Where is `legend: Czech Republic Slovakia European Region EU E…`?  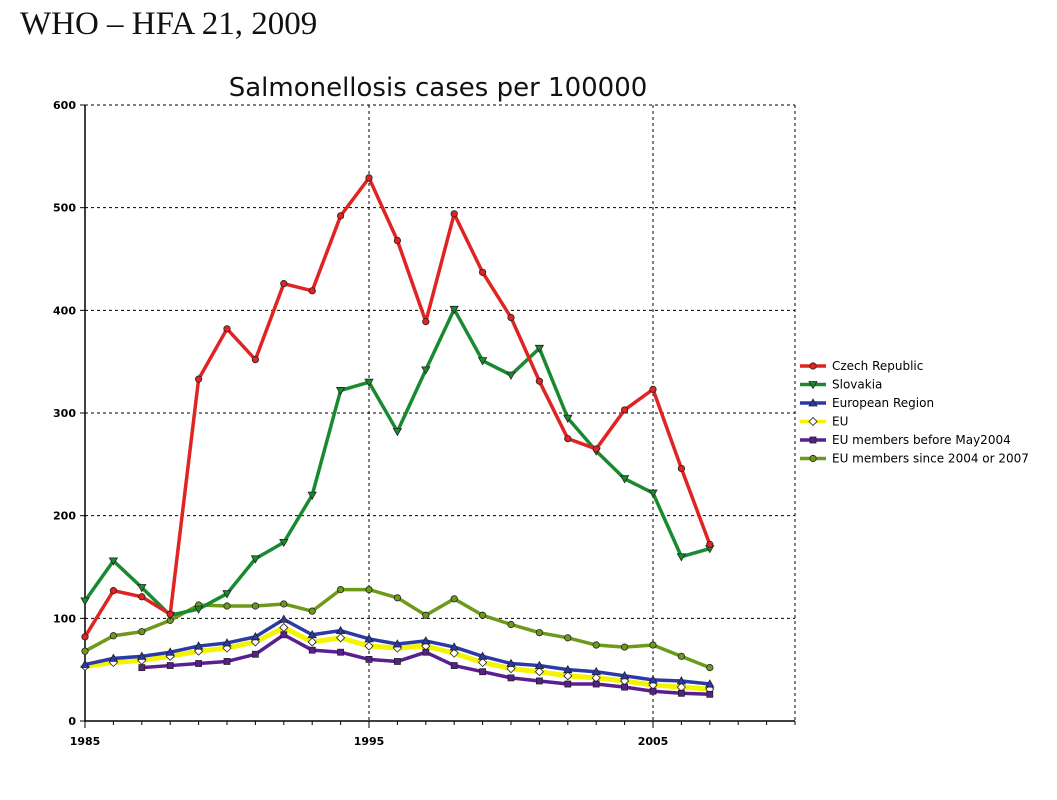
legend: Czech Republic Slovakia European Region EU E… is located at coordinates (914, 412).